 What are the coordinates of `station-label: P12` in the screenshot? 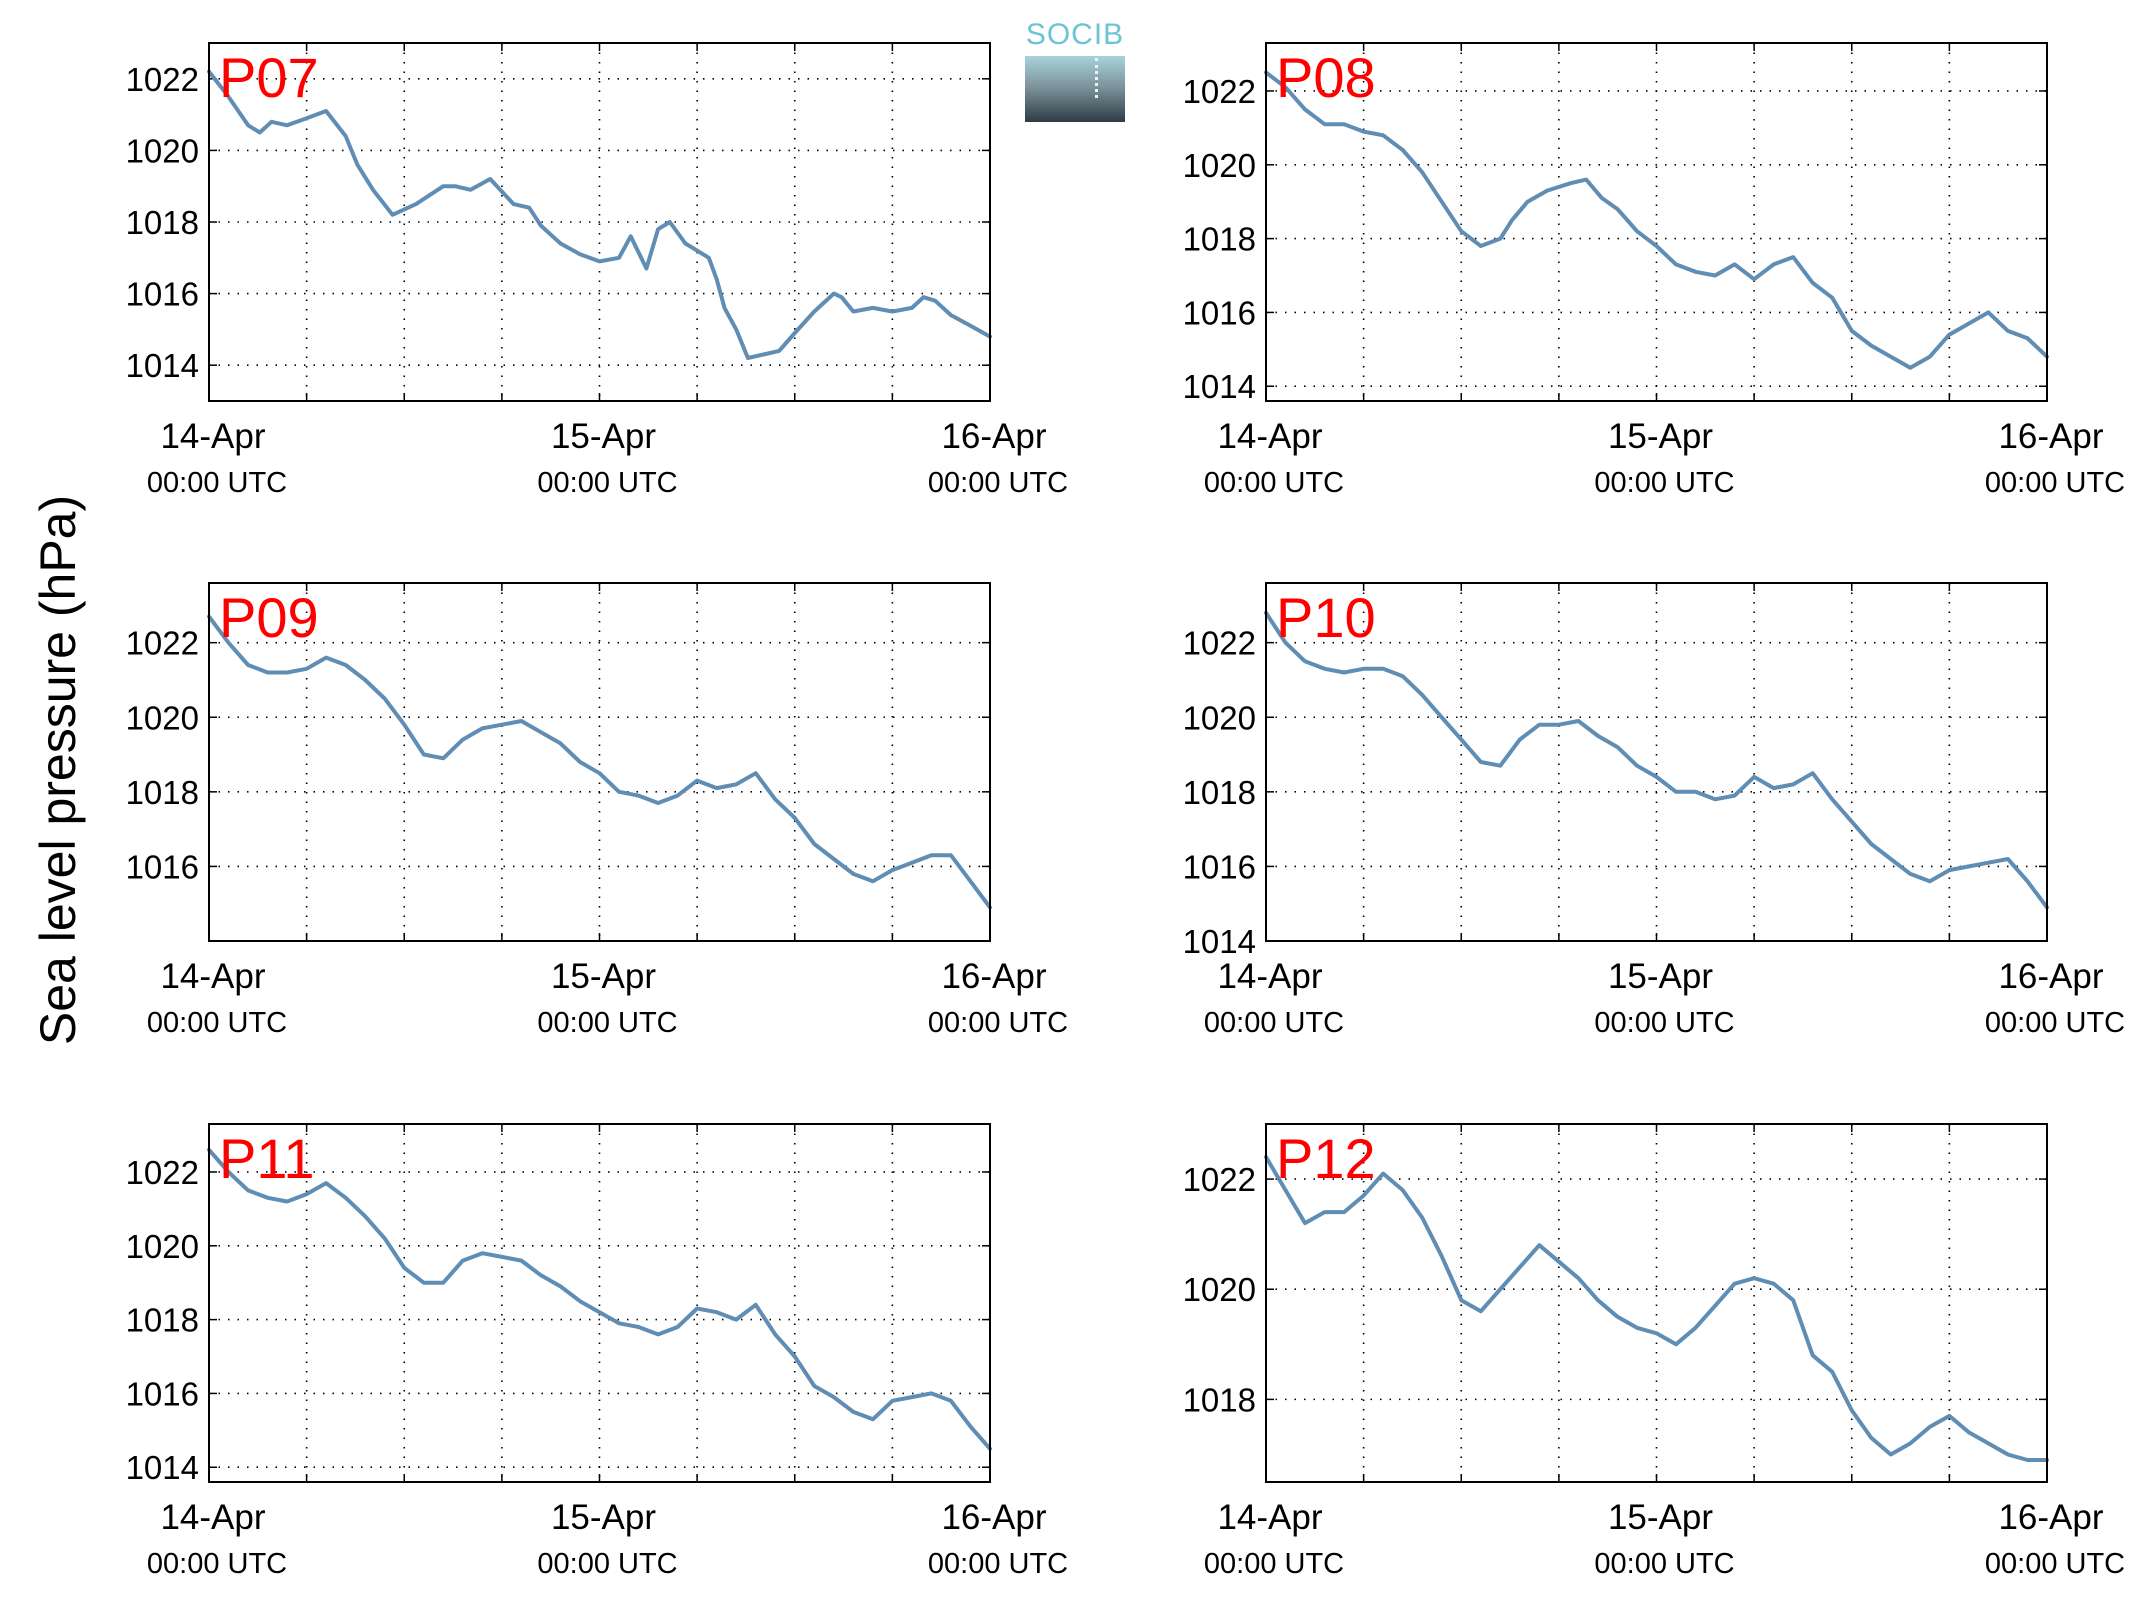 It's located at (1326, 1158).